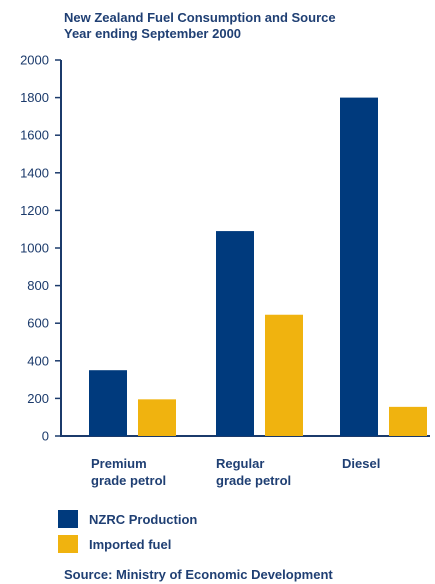 This screenshot has width=435, height=584. I want to click on y-tick-label-1800: 1800, so click(34, 97).